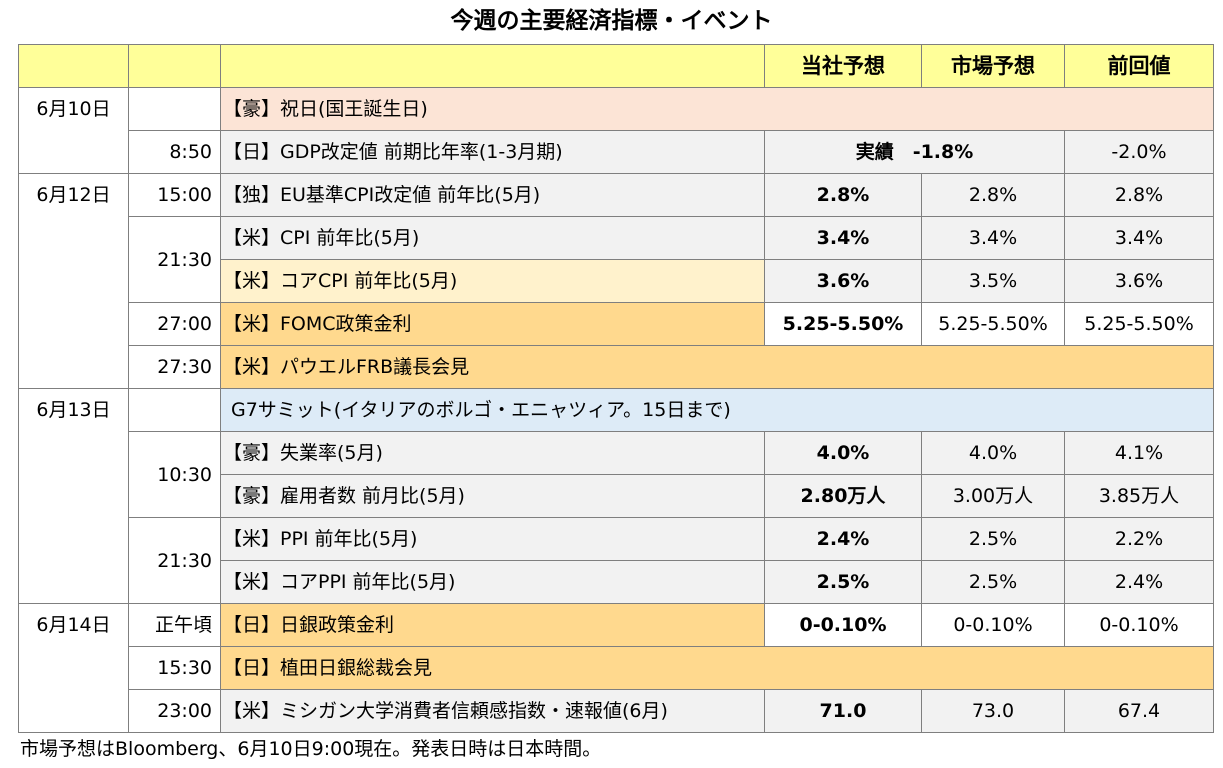 The width and height of the screenshot is (1223, 768). Describe the element at coordinates (843, 496) in the screenshot. I see `own-forecast-cell: 2.80万人` at that location.